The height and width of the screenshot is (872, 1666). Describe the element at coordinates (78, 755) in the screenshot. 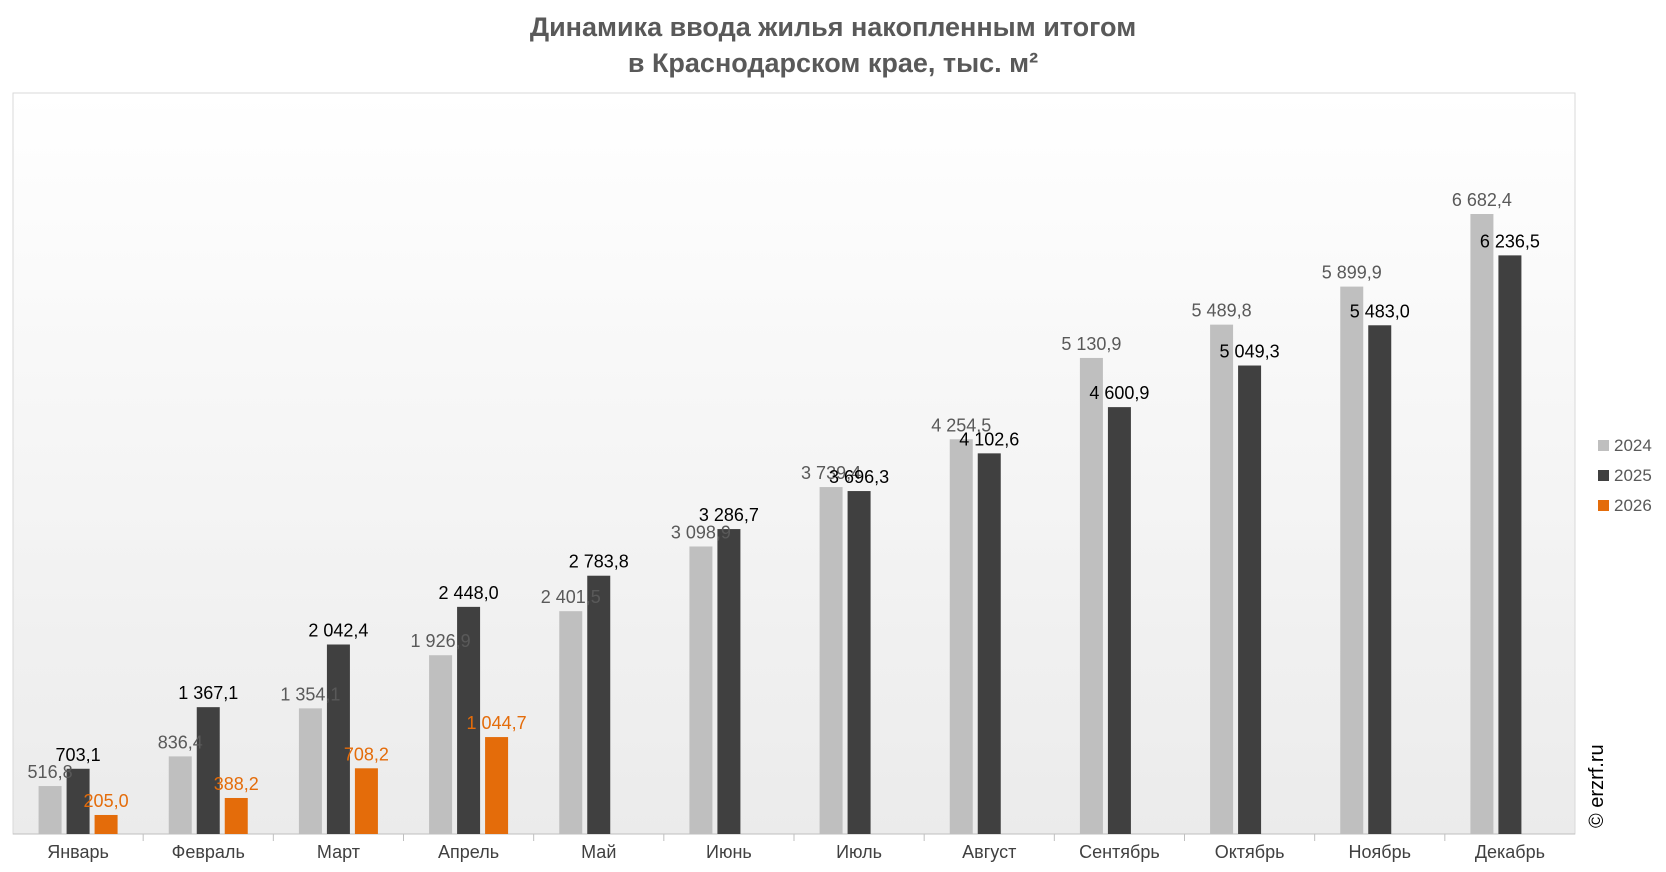

I see `data-label-2025: 703,1` at that location.